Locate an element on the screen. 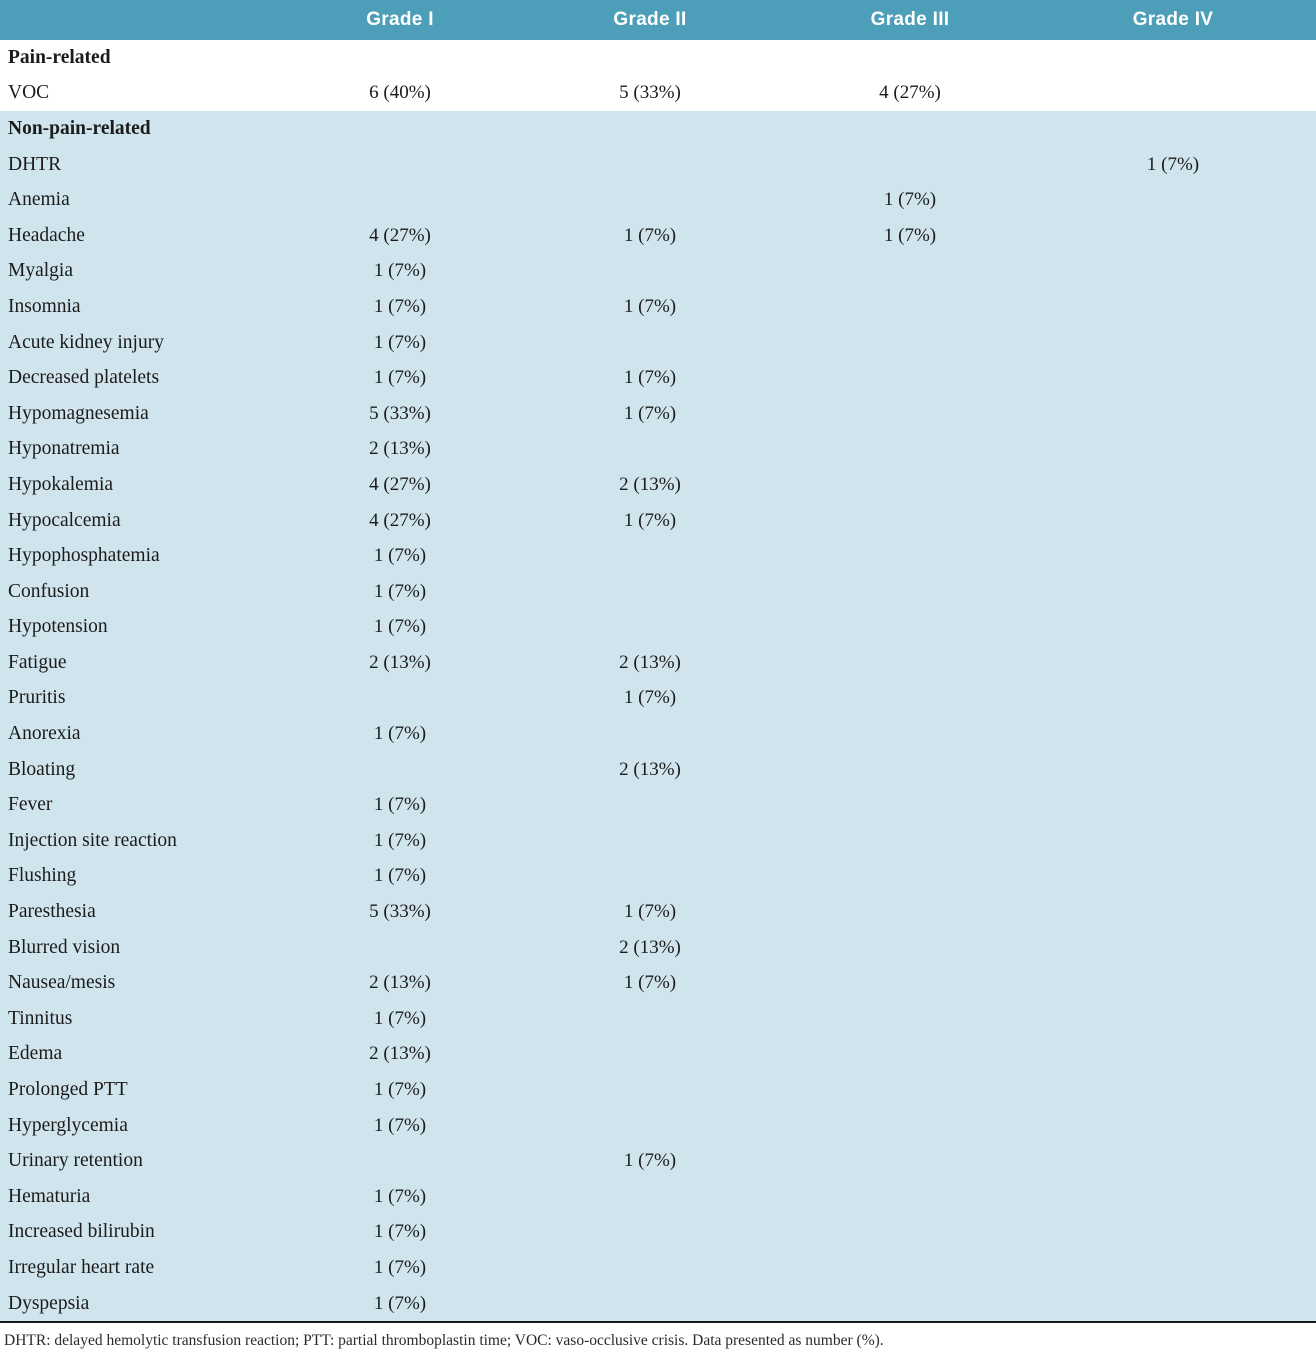 This screenshot has height=1361, width=1316. row-label: Nausea/mesis is located at coordinates (62, 983).